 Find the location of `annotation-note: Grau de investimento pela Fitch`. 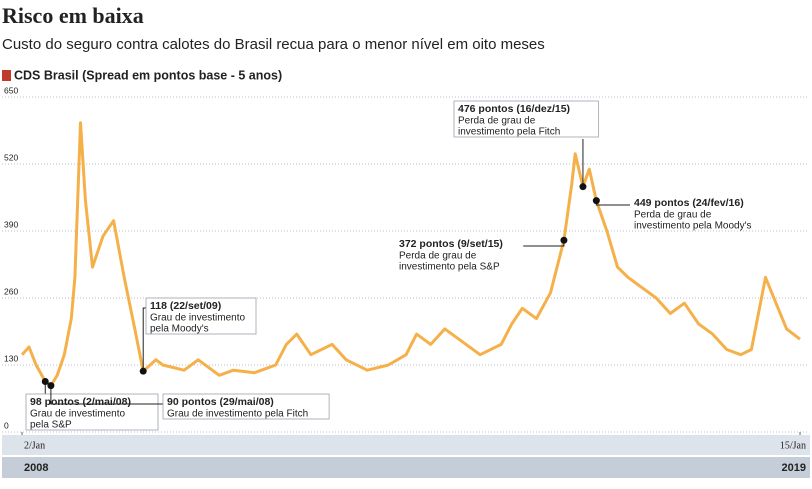

annotation-note: Grau de investimento pela Fitch is located at coordinates (237, 414).